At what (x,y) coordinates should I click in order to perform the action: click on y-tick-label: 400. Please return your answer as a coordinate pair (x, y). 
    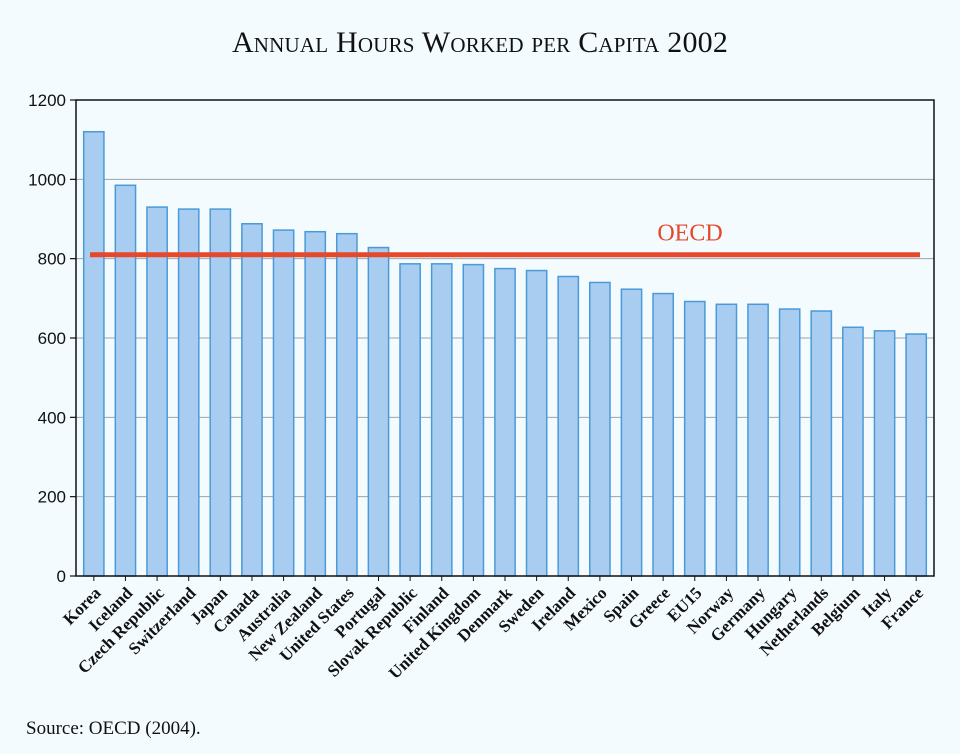
    Looking at the image, I should click on (52, 417).